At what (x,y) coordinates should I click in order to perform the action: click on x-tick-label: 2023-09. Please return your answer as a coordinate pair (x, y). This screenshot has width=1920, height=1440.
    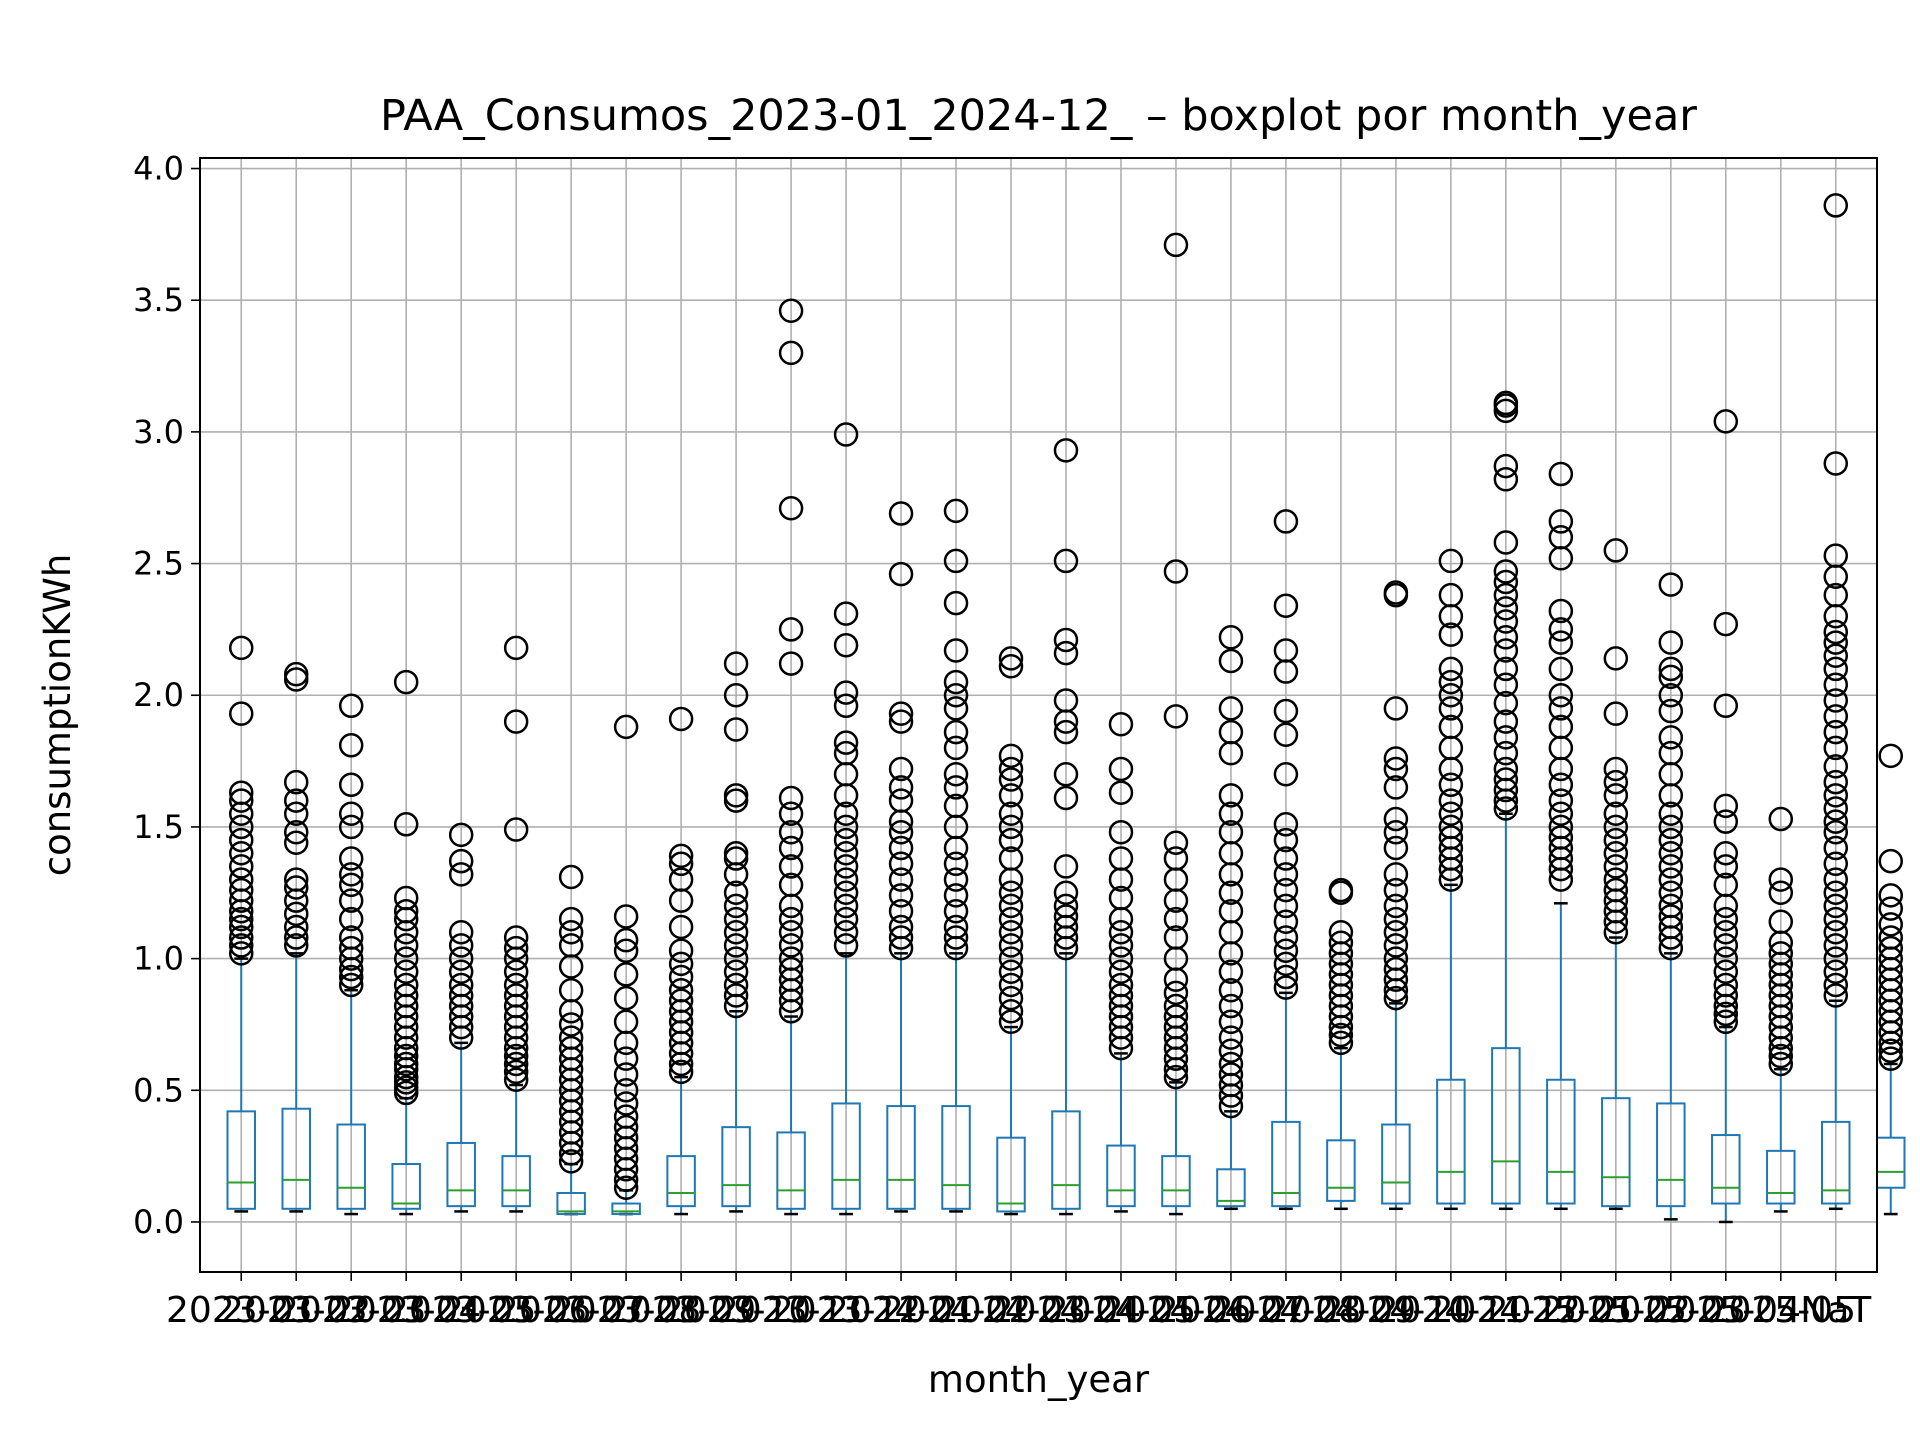
    Looking at the image, I should click on (681, 1310).